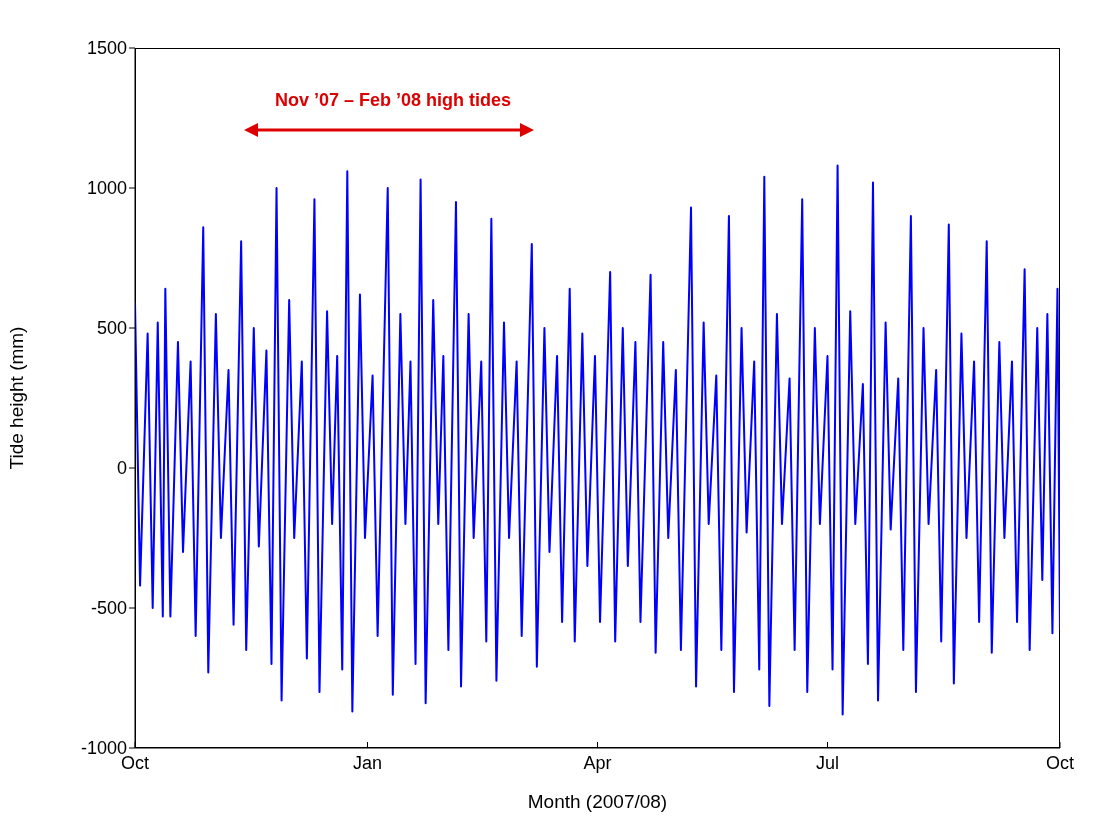 The height and width of the screenshot is (830, 1094). I want to click on x-tick-label: Jan, so click(368, 762).